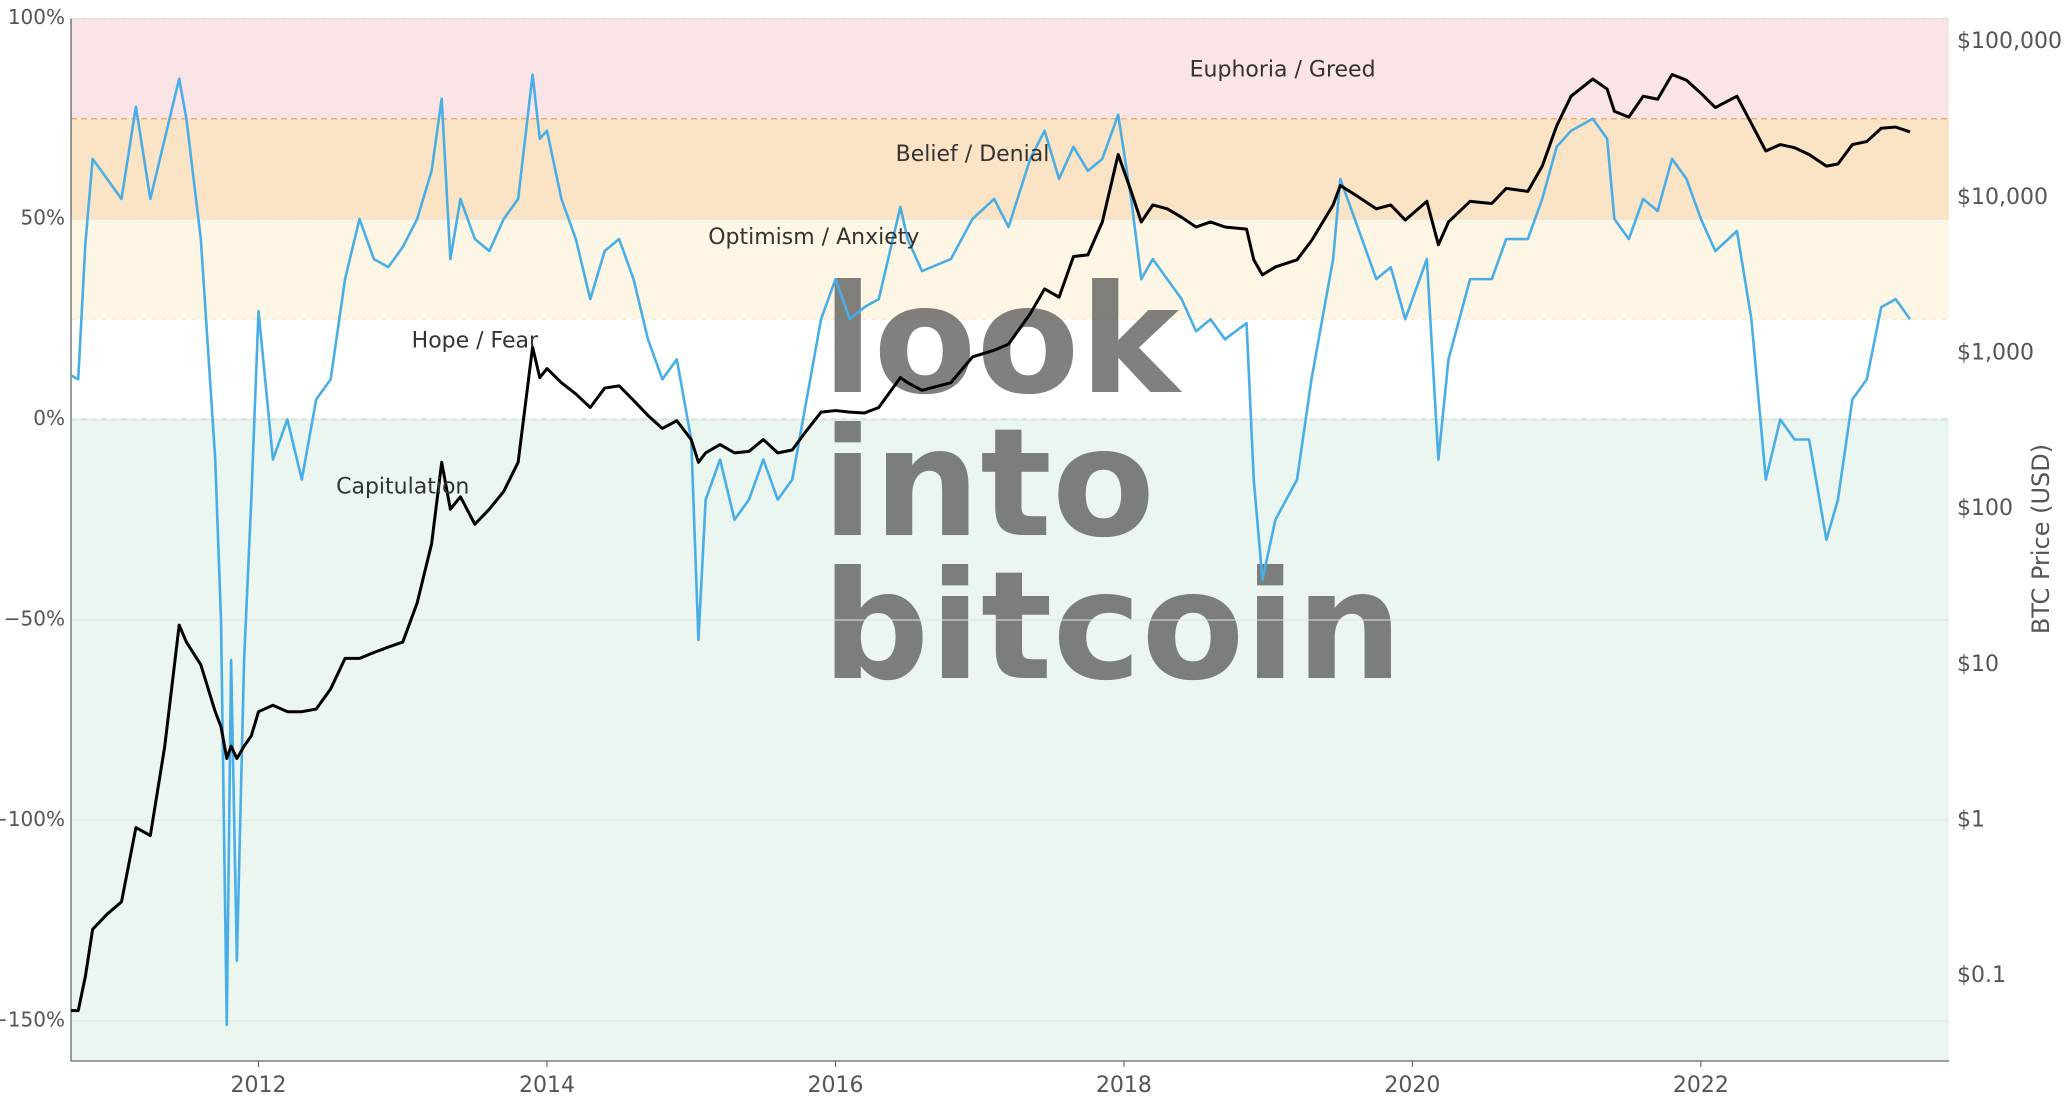 Image resolution: width=2072 pixels, height=1116 pixels. What do you see at coordinates (835, 1085) in the screenshot?
I see `x-tick-label: 2016` at bounding box center [835, 1085].